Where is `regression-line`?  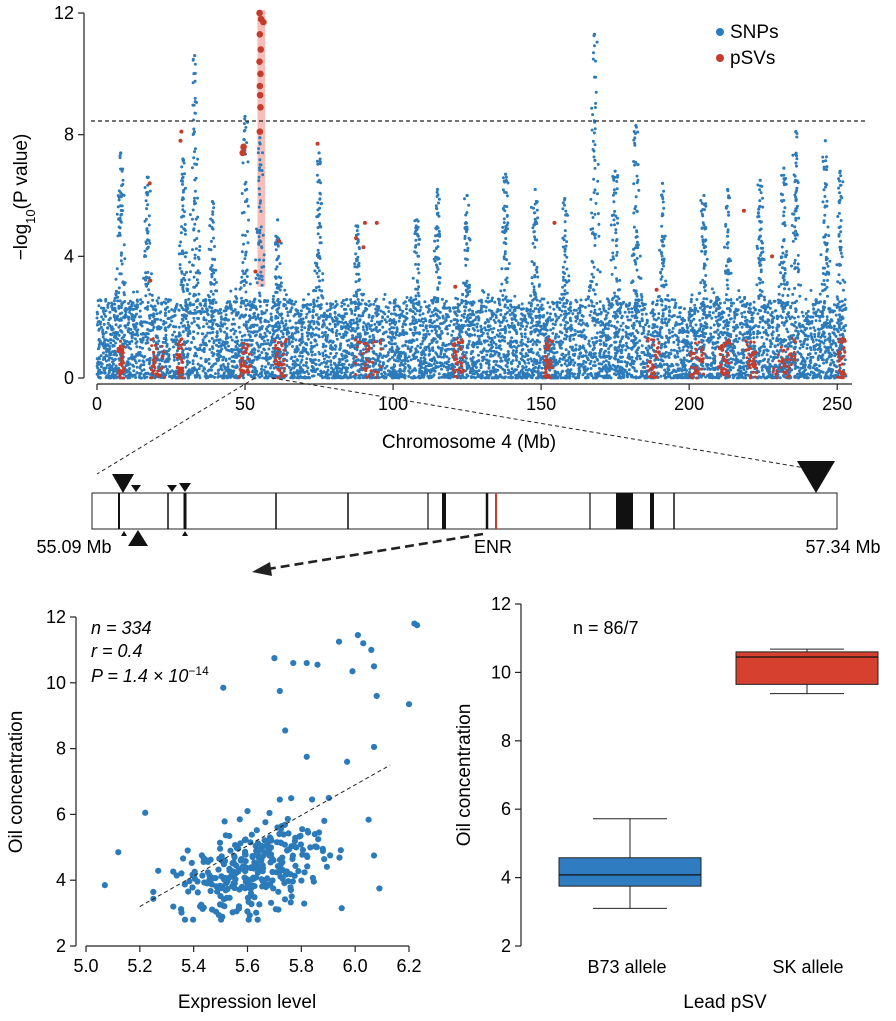
regression-line is located at coordinates (265, 835).